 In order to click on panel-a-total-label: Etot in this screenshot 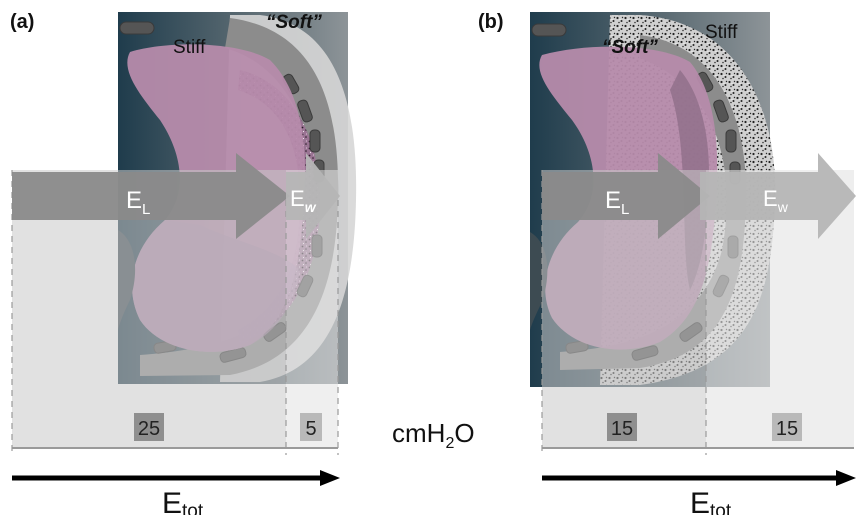, I will do `click(183, 501)`.